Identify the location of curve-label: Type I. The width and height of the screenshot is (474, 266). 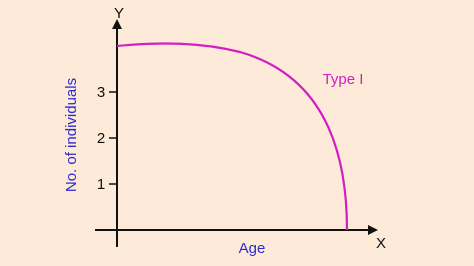
(343, 79).